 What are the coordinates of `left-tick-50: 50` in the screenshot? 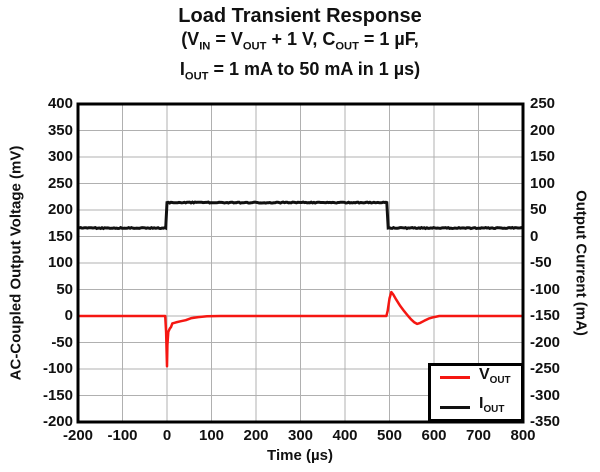 It's located at (64, 289).